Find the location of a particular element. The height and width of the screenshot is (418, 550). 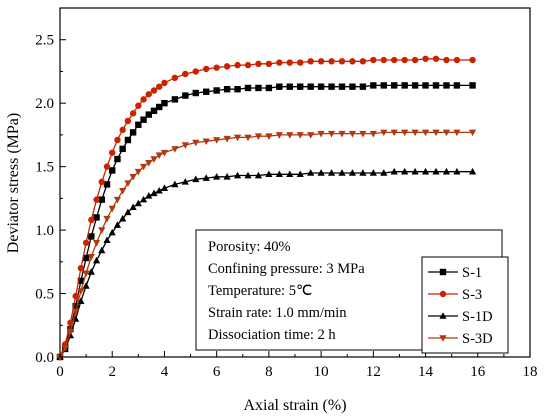

y-tick-label: 0.0 is located at coordinates (44, 358).